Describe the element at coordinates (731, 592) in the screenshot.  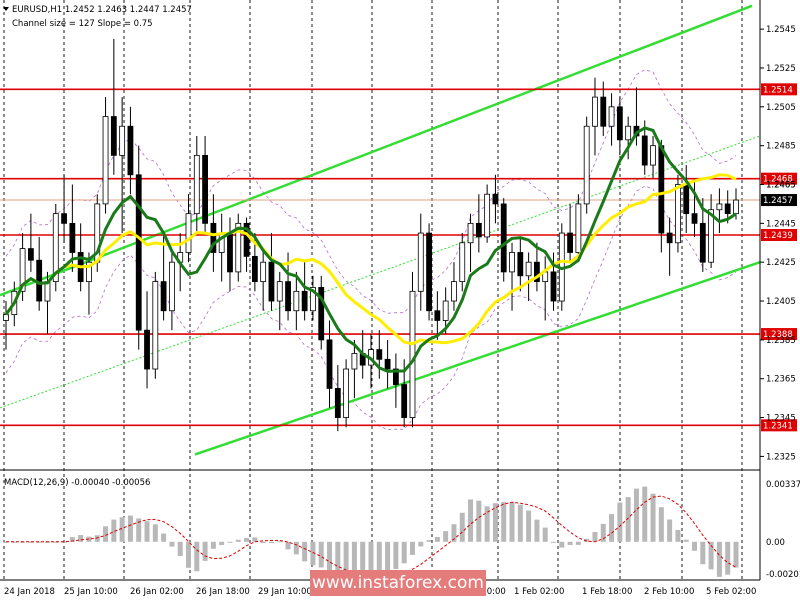
I see `time-tick-label: 5 Feb 02:00` at that location.